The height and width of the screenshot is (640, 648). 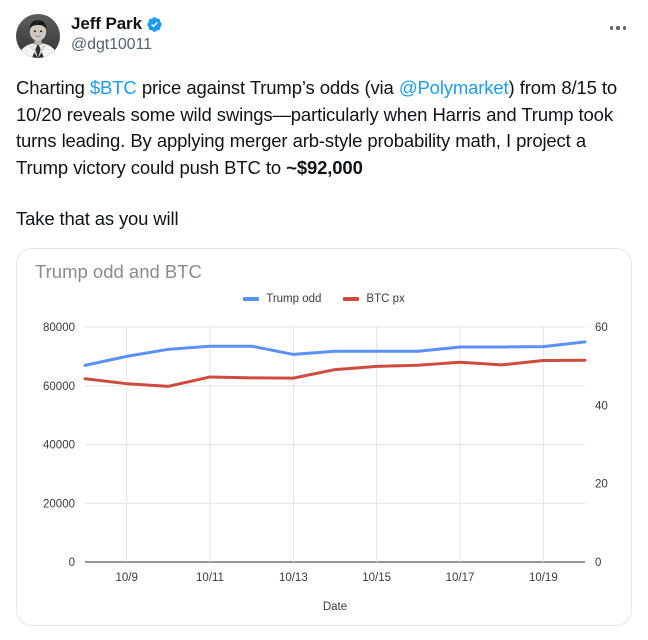 What do you see at coordinates (324, 299) in the screenshot?
I see `chart-legend: Trump odd BTC px` at bounding box center [324, 299].